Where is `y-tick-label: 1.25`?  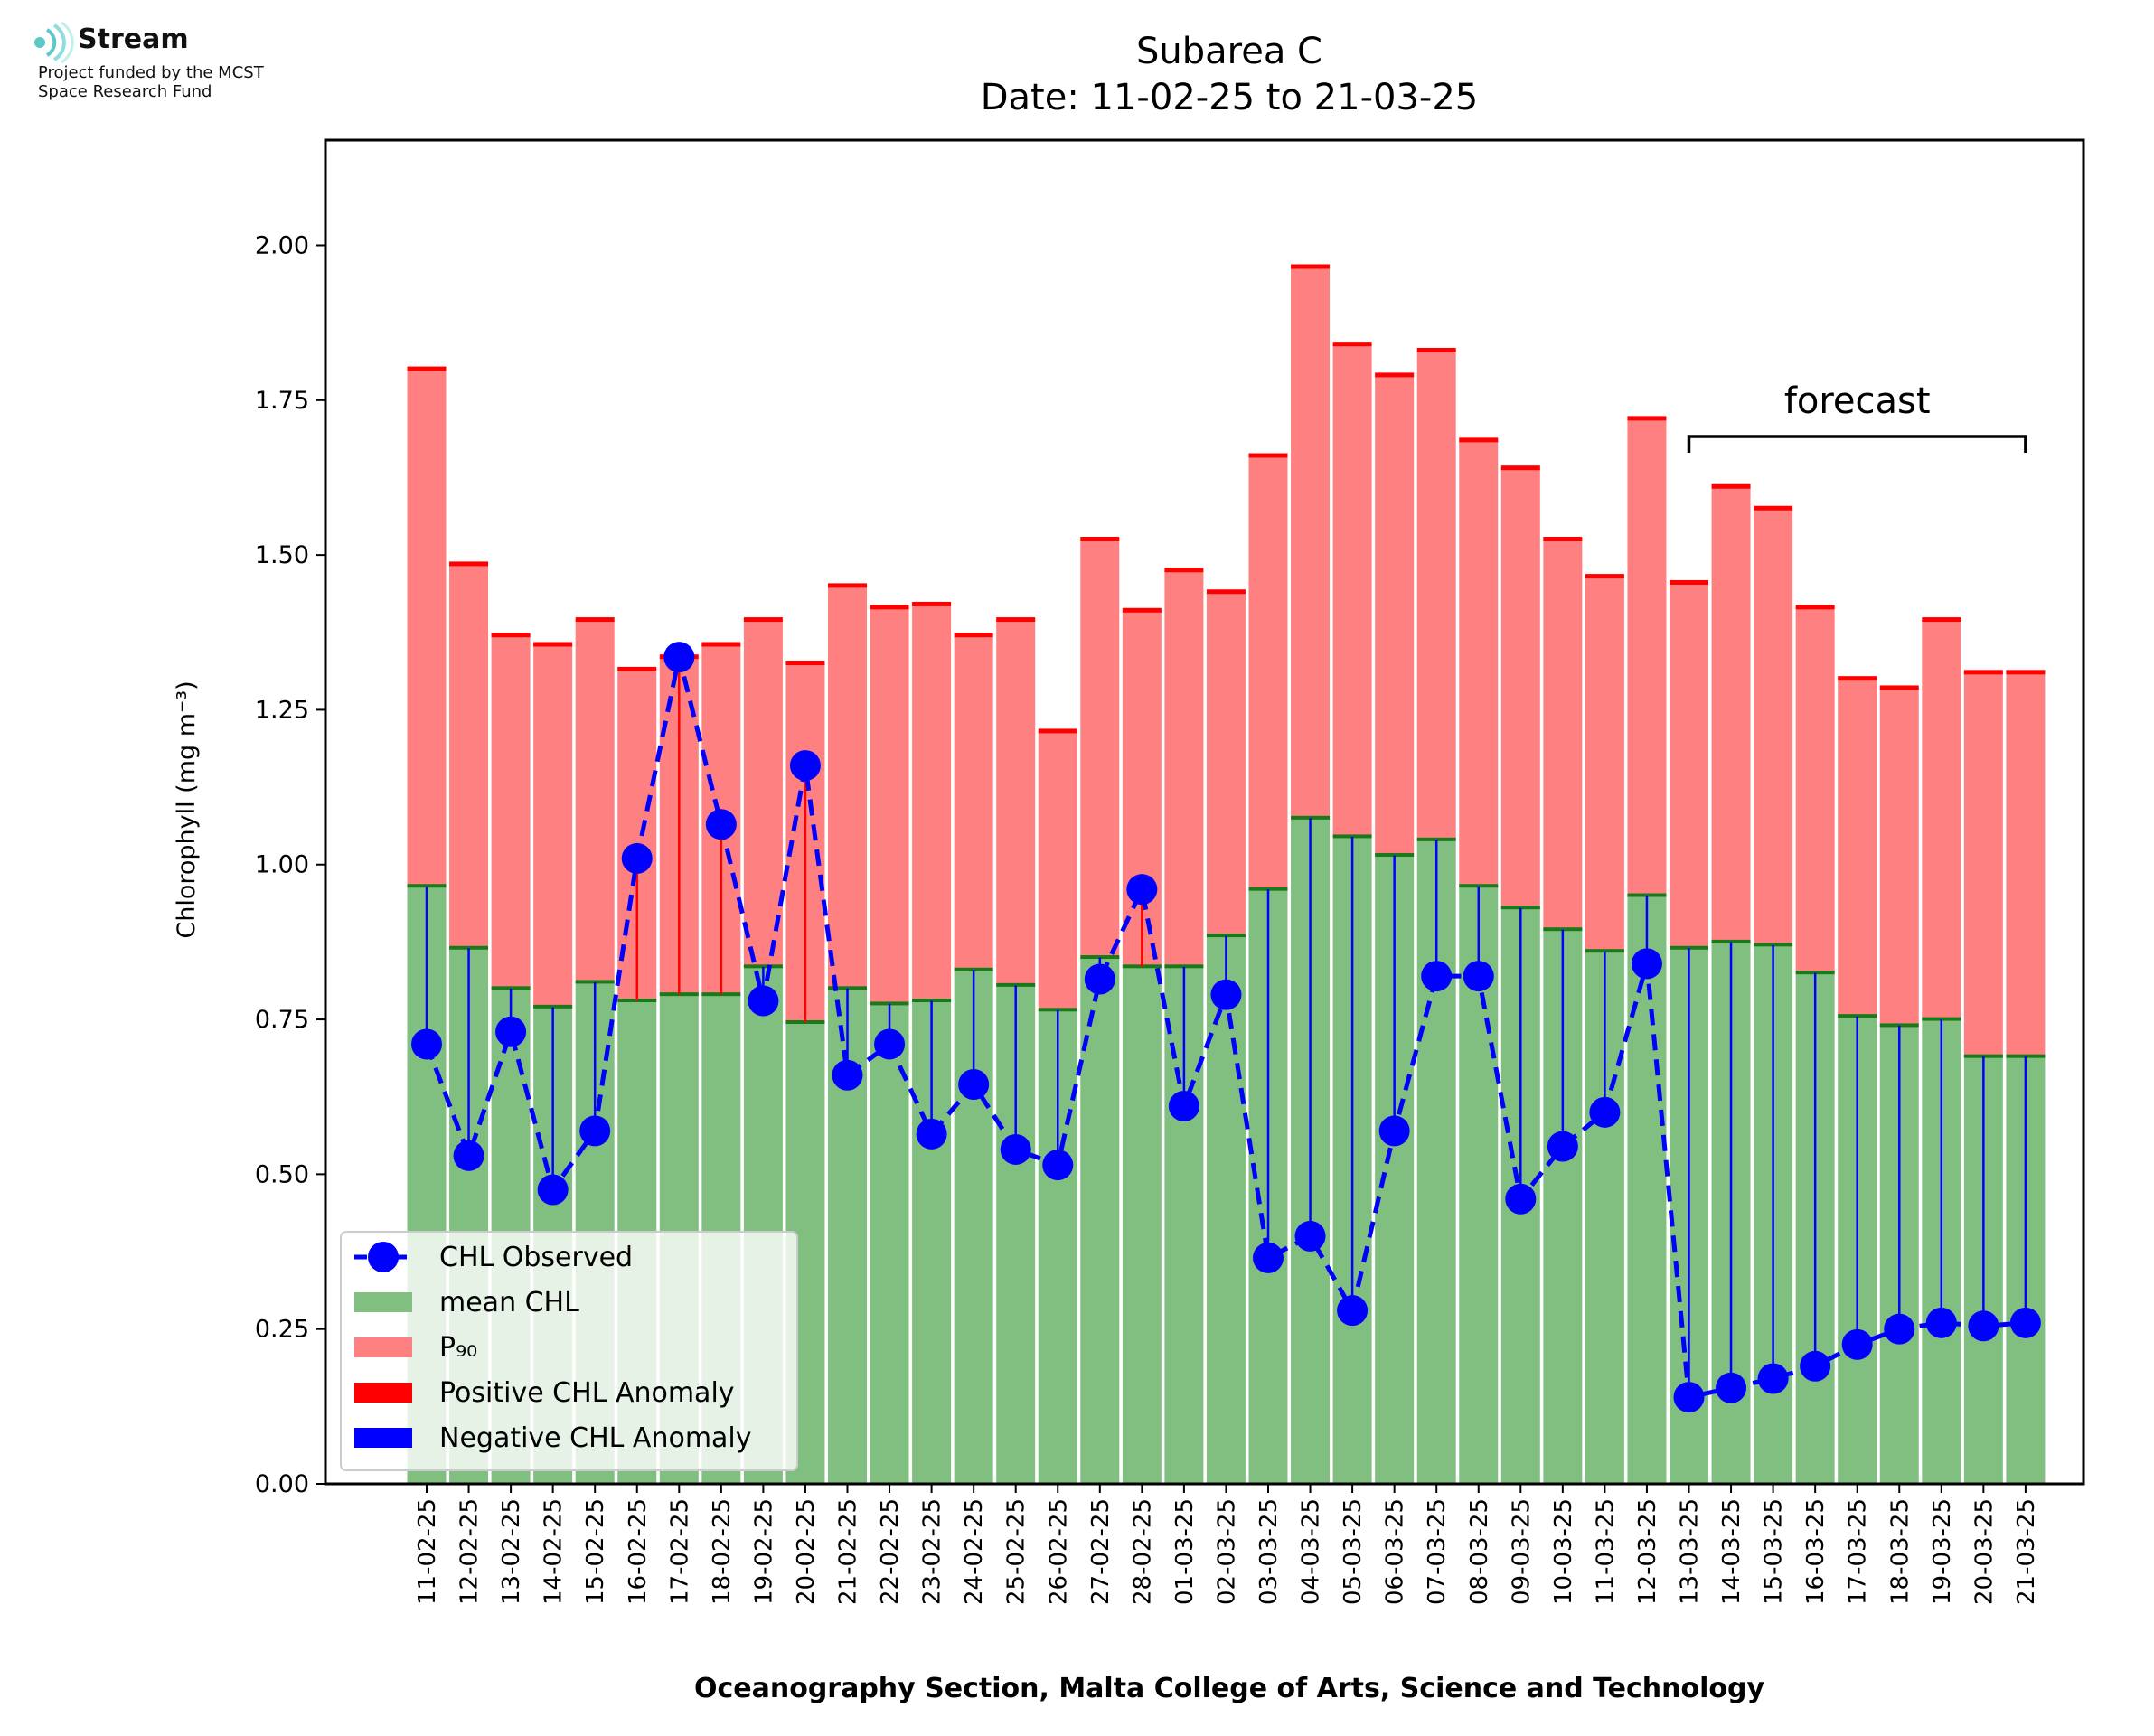
y-tick-label: 1.25 is located at coordinates (282, 710).